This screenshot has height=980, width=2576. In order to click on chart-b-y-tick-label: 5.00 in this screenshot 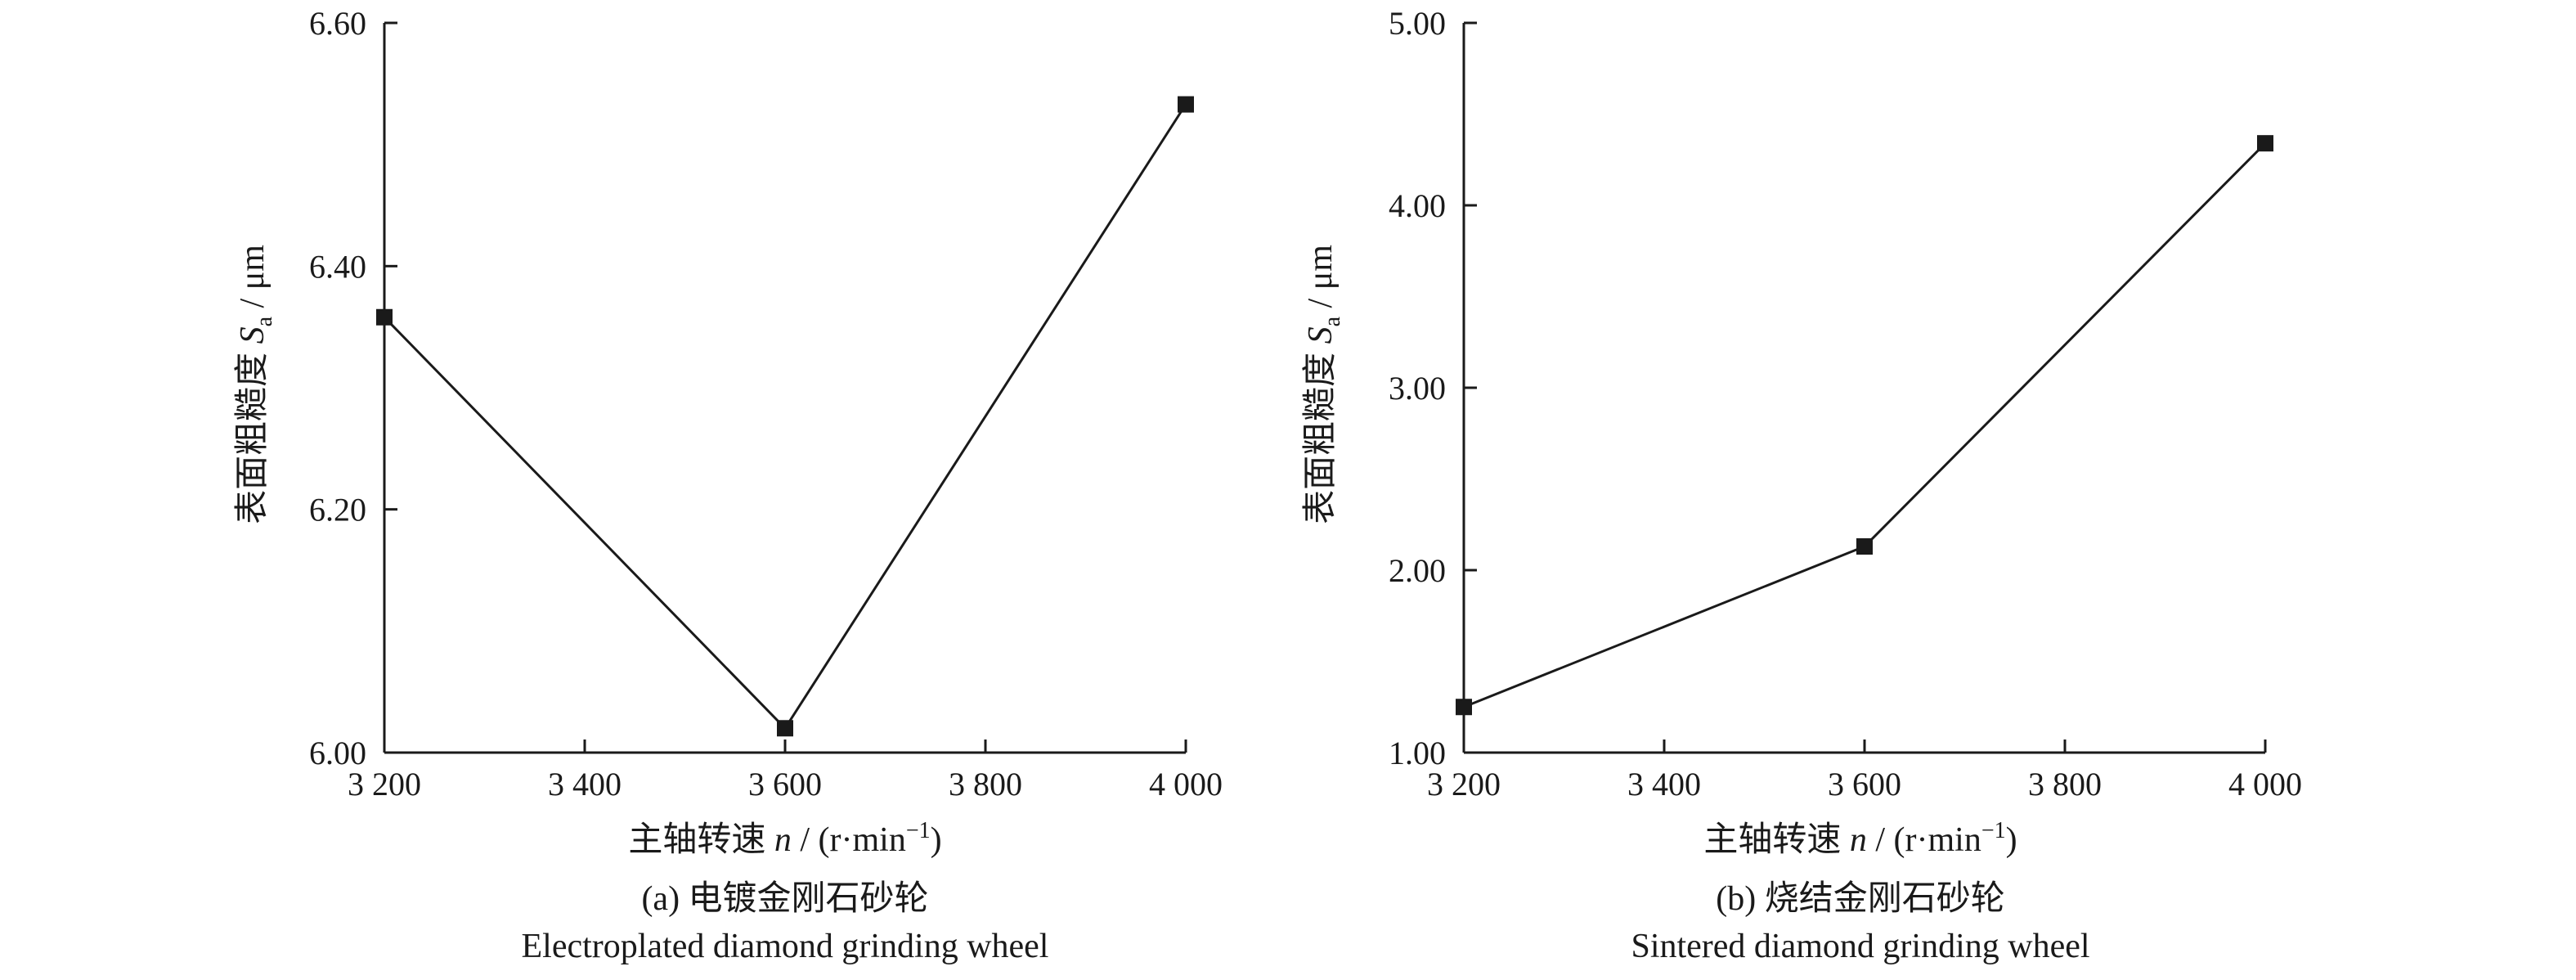, I will do `click(1417, 23)`.